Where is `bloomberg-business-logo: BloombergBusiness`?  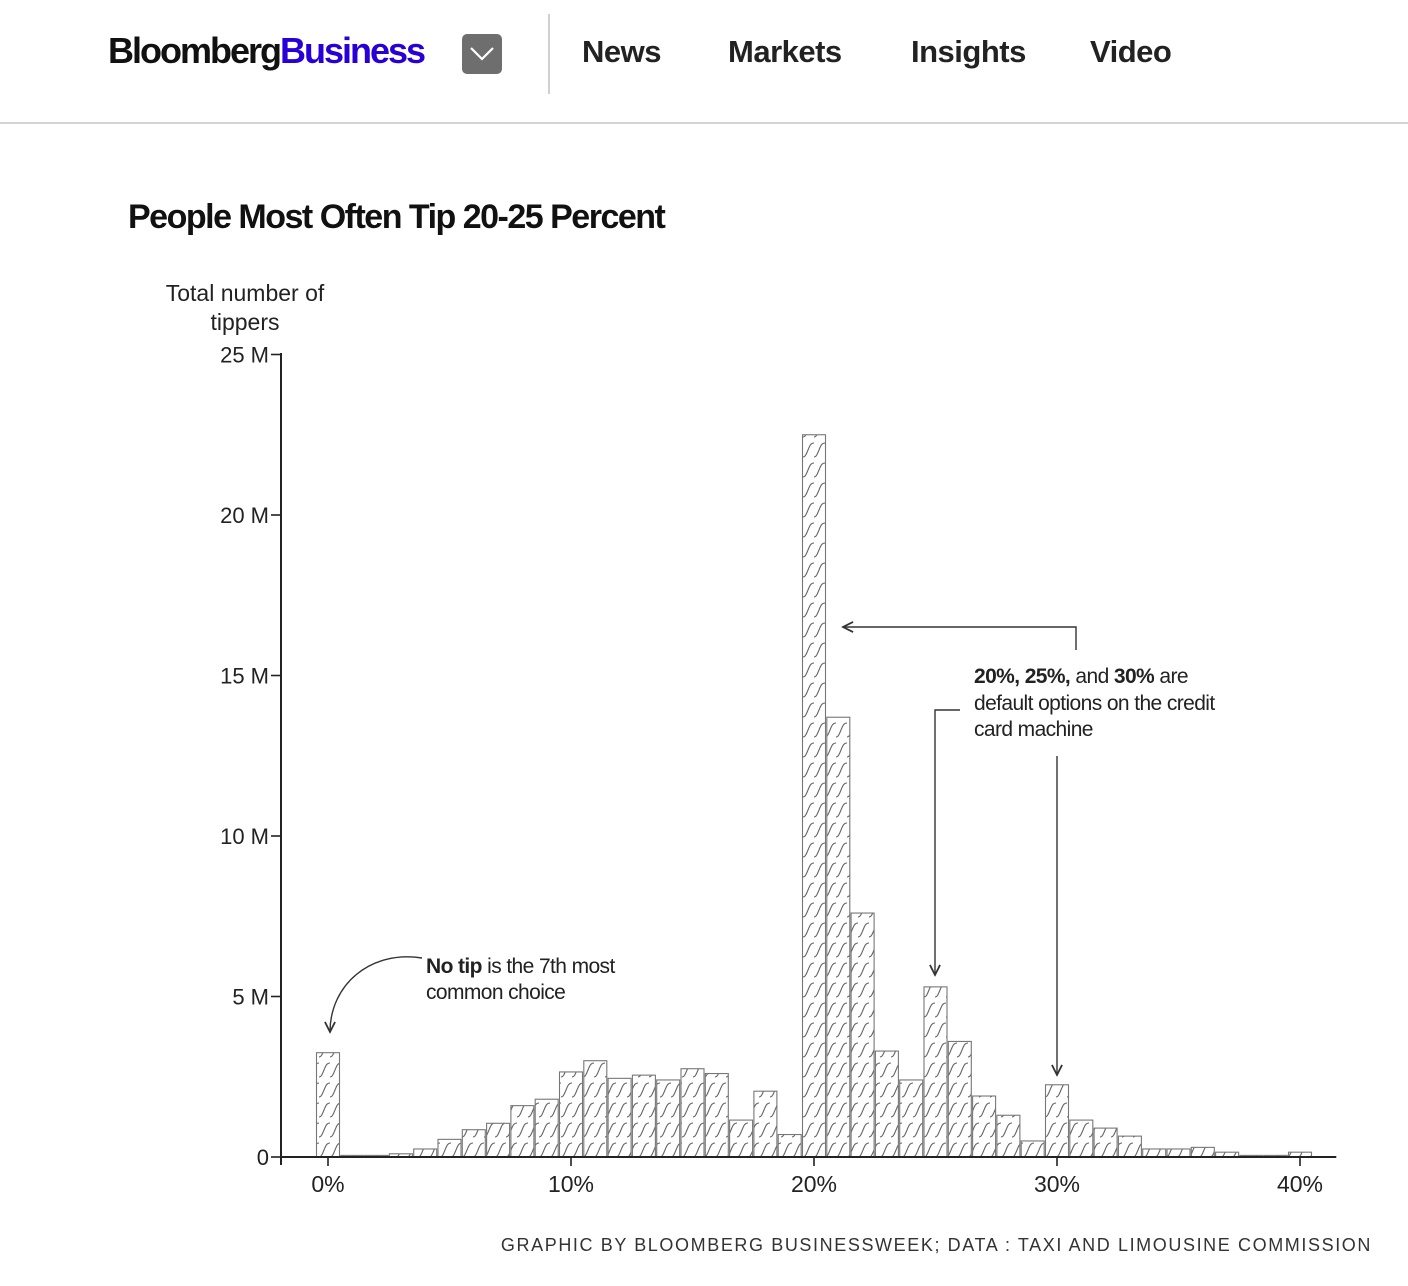
bloomberg-business-logo: BloombergBusiness is located at coordinates (267, 51).